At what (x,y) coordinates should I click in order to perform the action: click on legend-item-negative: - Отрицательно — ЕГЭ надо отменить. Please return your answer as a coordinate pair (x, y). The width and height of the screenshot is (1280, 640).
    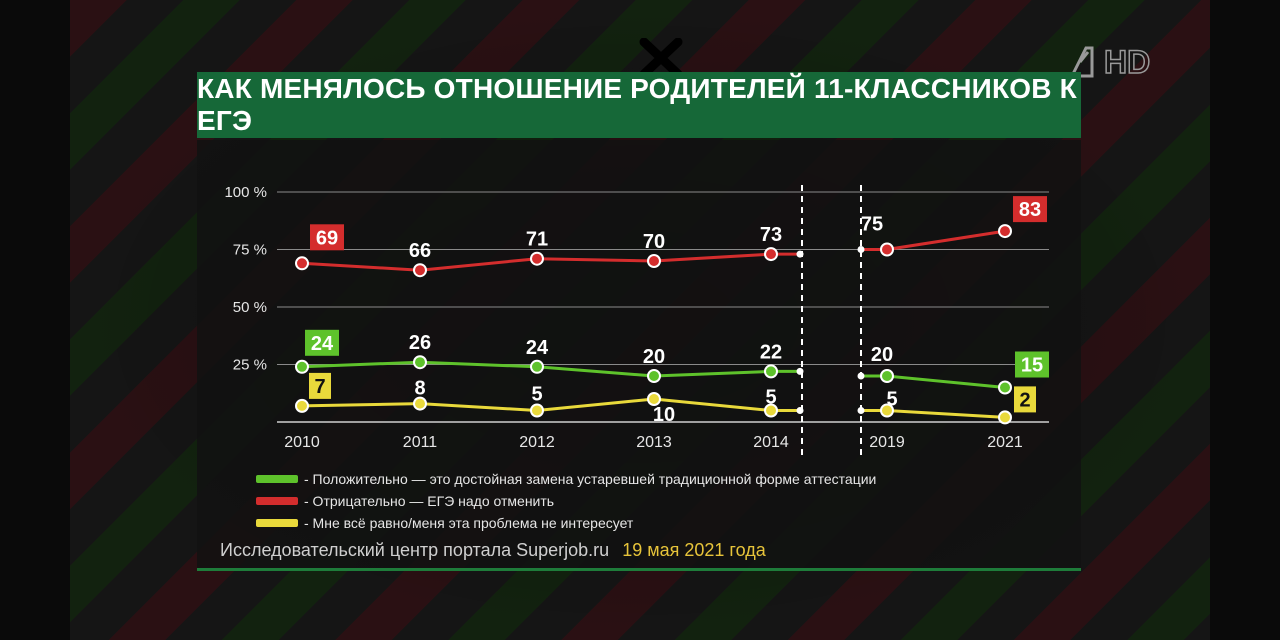
    Looking at the image, I should click on (405, 501).